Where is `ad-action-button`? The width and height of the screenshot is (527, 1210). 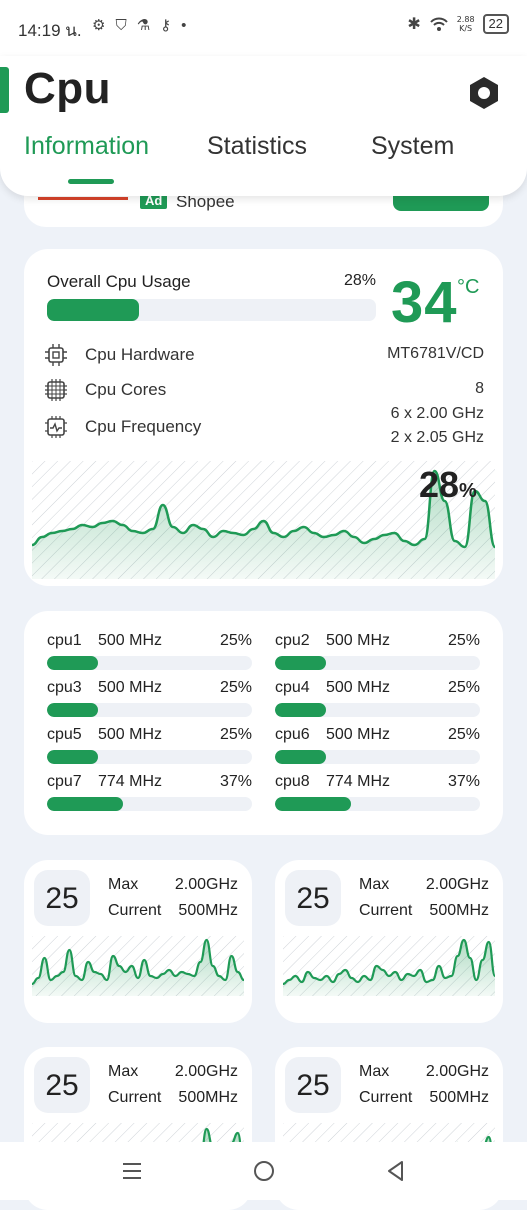
ad-action-button is located at coordinates (441, 201).